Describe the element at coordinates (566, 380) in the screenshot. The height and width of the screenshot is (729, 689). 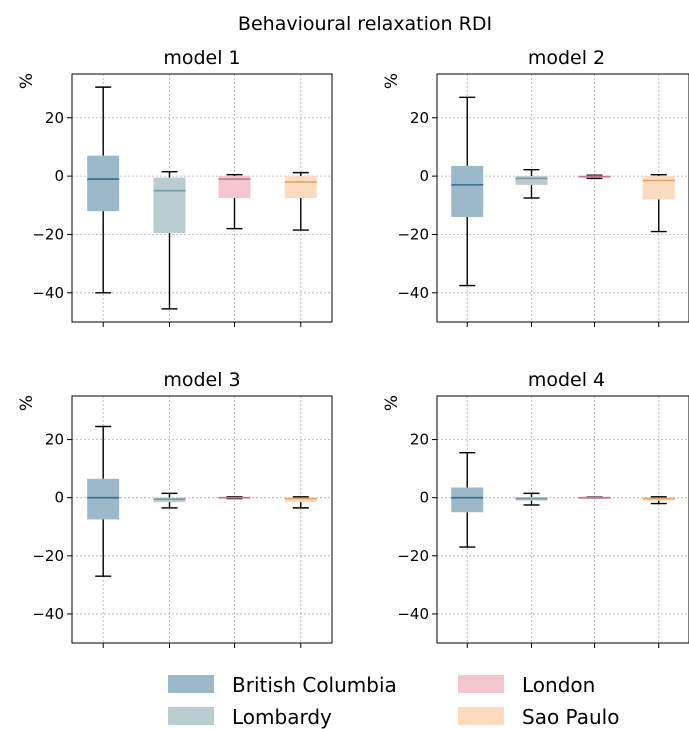
I see `panel-title: model 4` at that location.